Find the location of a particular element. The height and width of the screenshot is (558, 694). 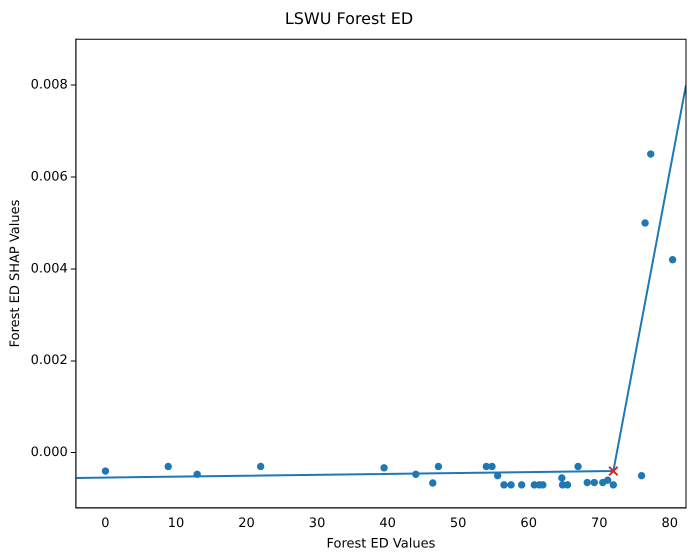

x-tick-label: 40 is located at coordinates (387, 523).